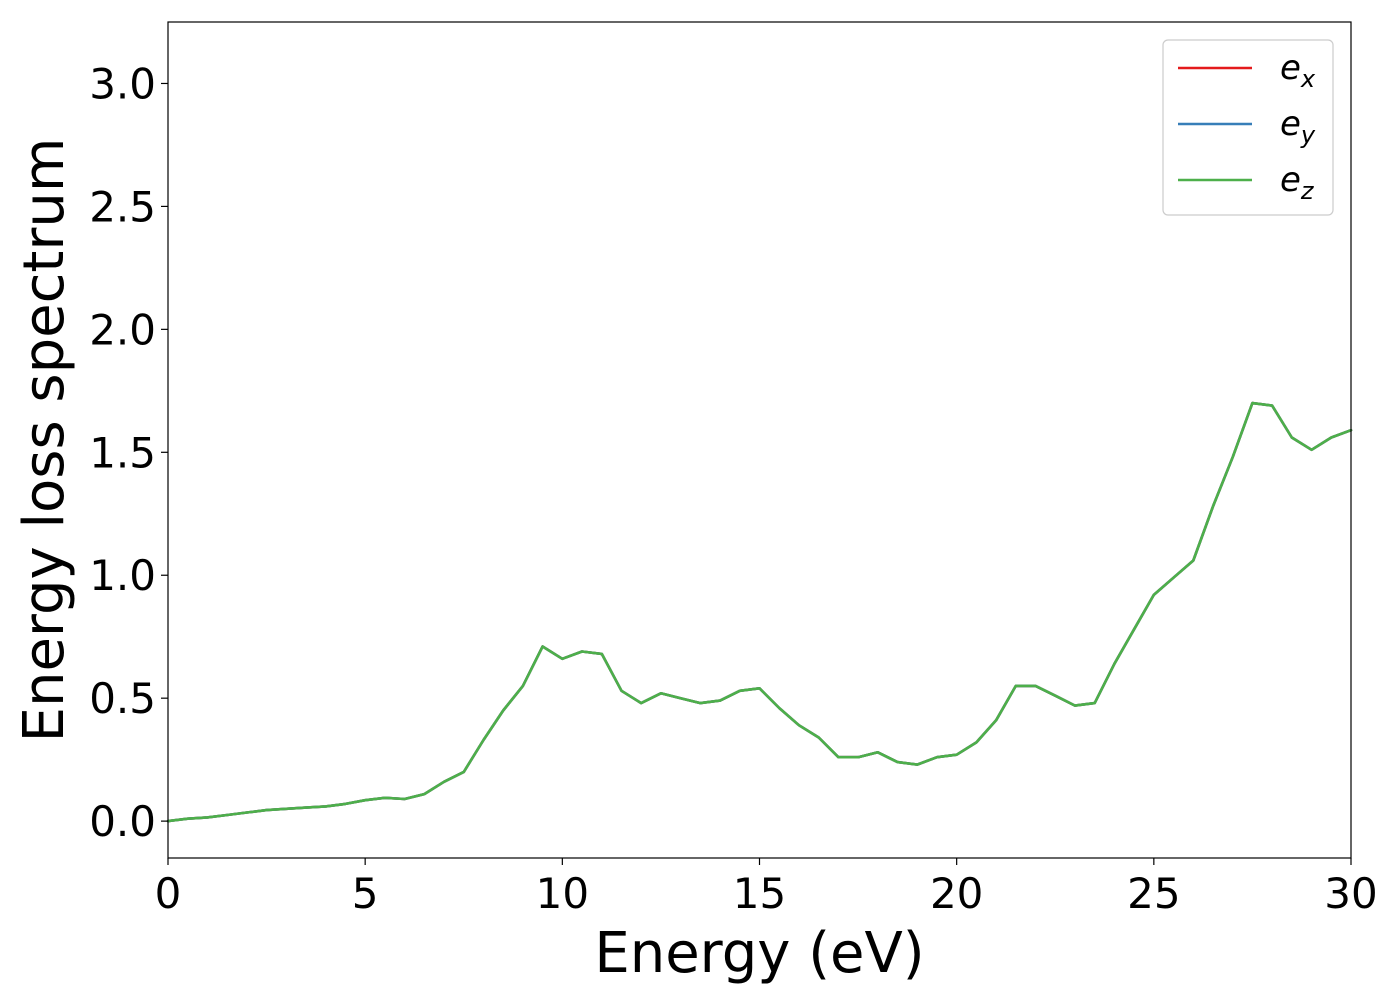  What do you see at coordinates (956, 893) in the screenshot?
I see `x-tick-label: 20` at bounding box center [956, 893].